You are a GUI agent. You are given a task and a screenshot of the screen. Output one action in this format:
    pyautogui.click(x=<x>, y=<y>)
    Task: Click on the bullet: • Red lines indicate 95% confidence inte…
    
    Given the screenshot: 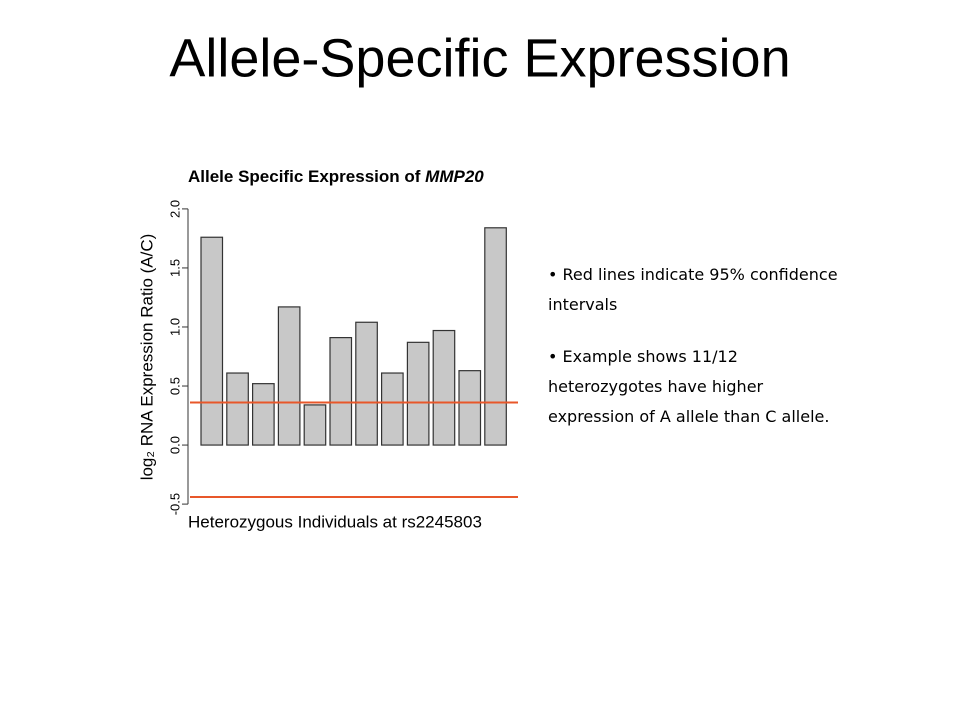 What is the action you would take?
    pyautogui.click(x=693, y=289)
    